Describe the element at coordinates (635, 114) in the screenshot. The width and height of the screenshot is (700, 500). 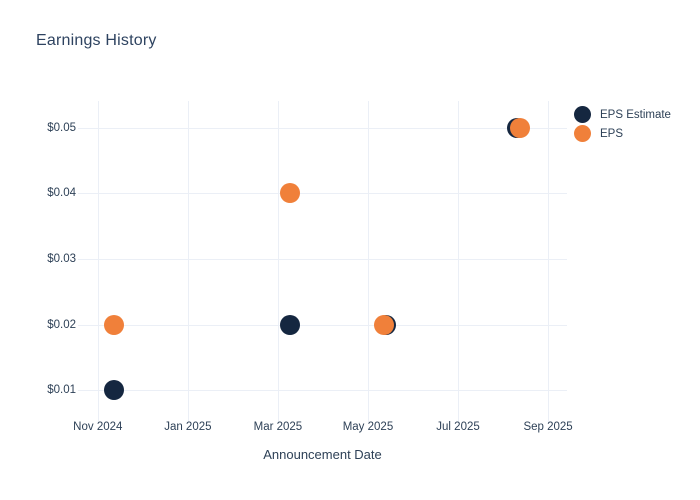
I see `legend-label: EPS Estimate` at that location.